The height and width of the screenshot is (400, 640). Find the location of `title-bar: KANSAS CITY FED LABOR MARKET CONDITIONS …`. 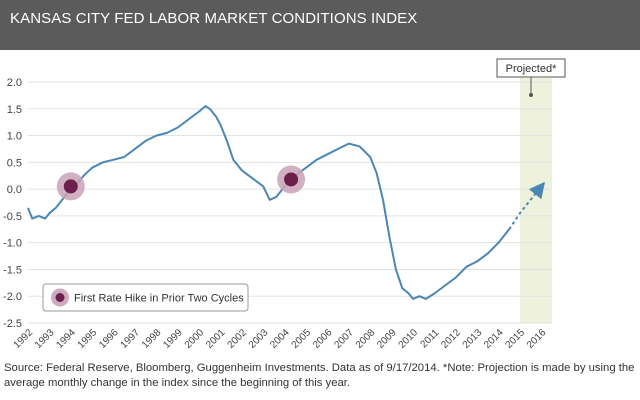

title-bar: KANSAS CITY FED LABOR MARKET CONDITIONS … is located at coordinates (320, 25).